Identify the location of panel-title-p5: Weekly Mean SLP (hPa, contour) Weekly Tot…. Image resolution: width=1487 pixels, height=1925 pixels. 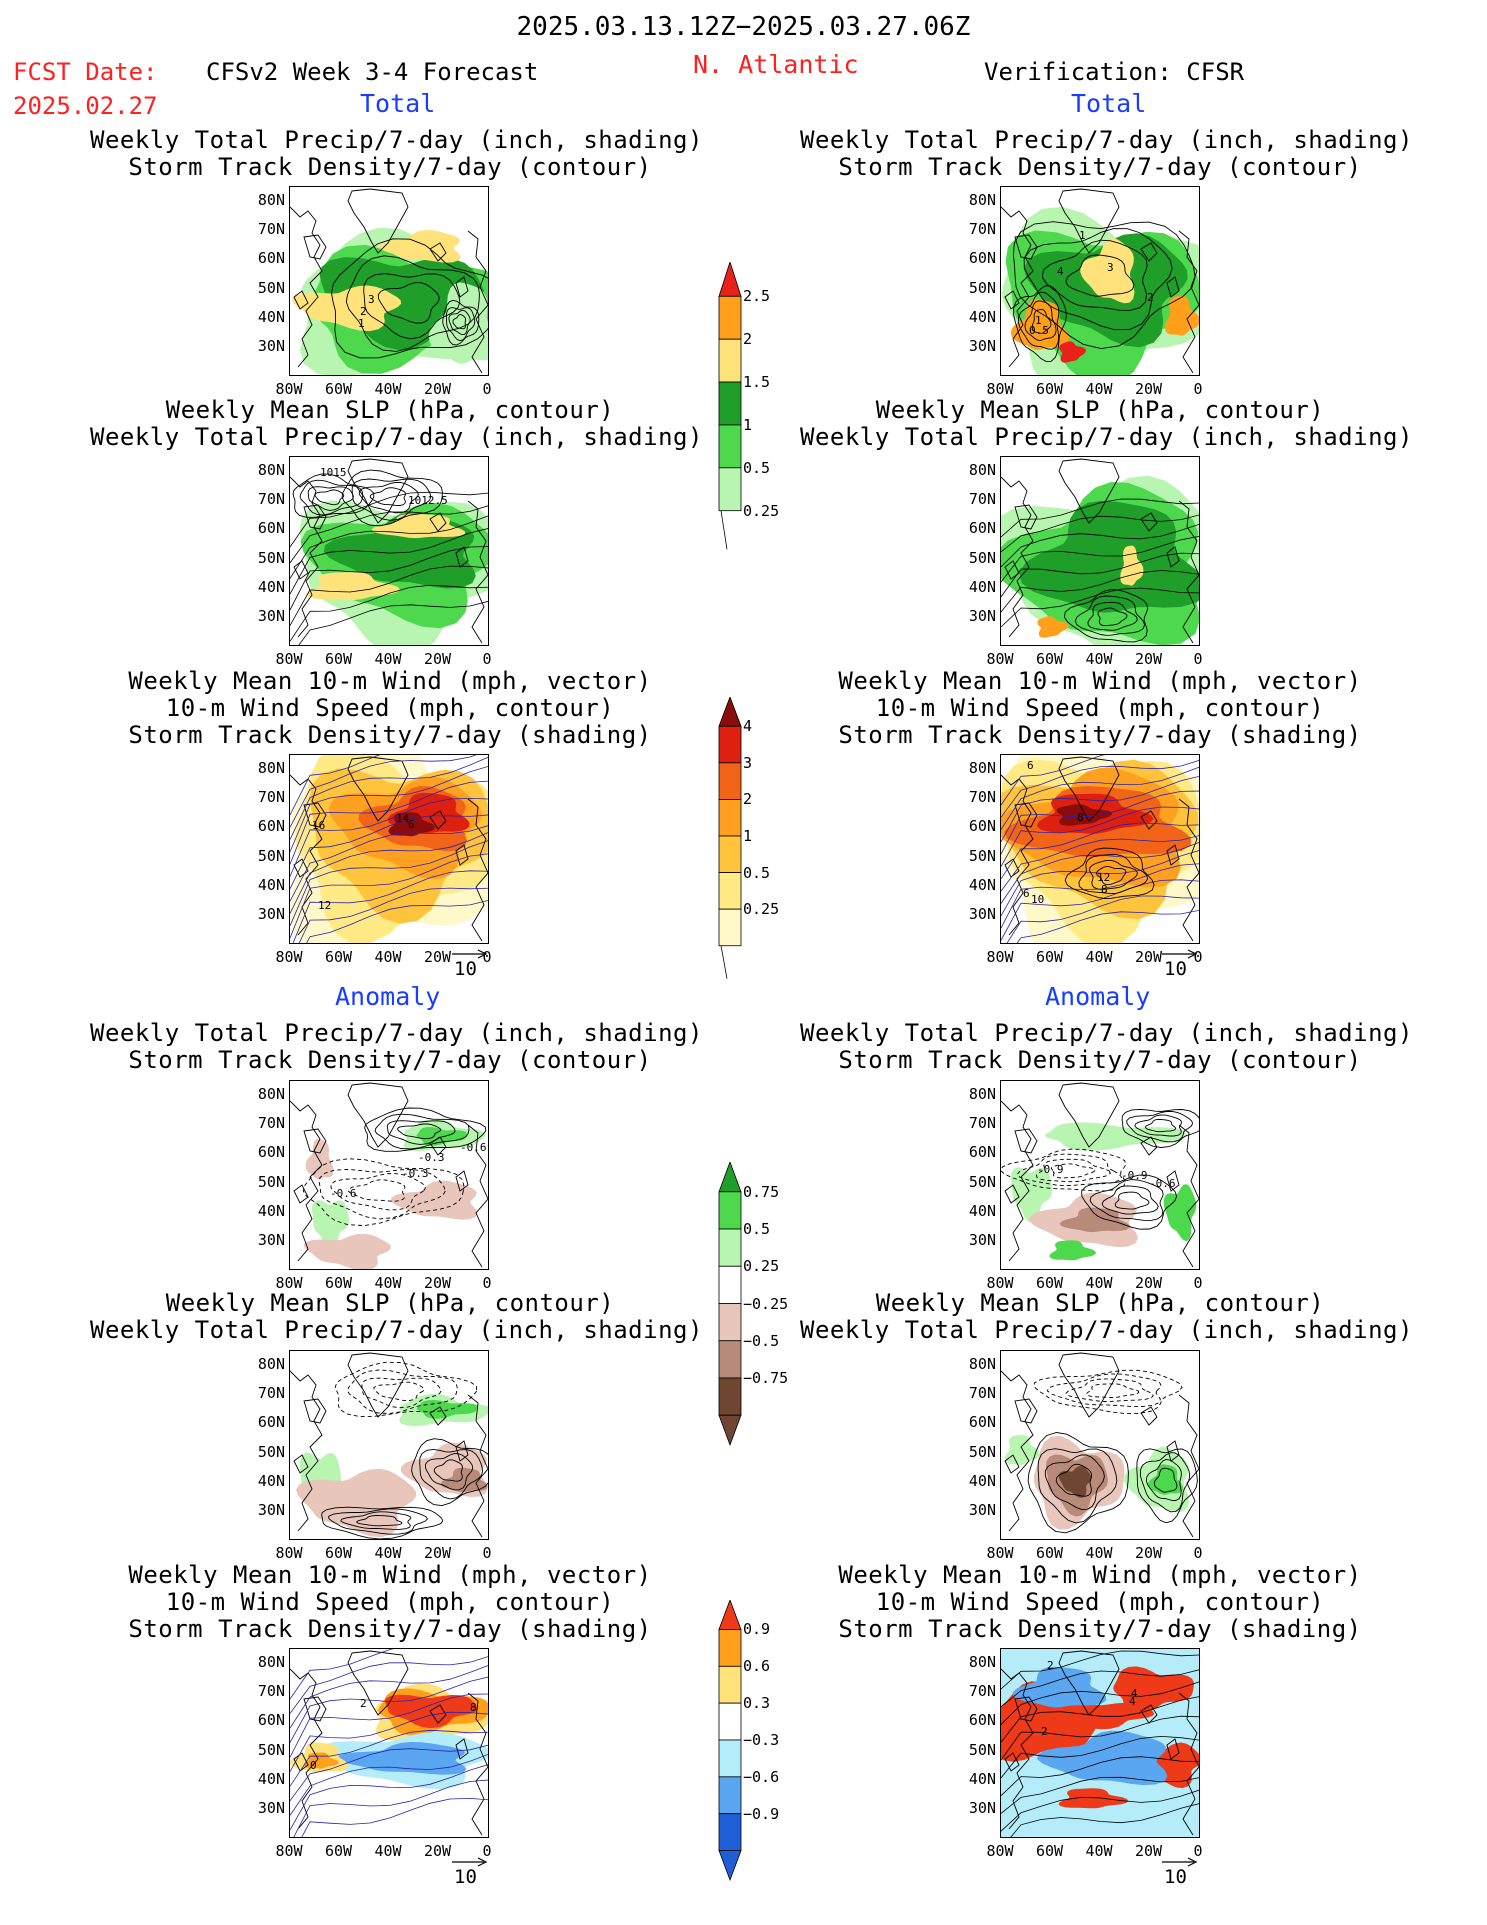
(396, 1316).